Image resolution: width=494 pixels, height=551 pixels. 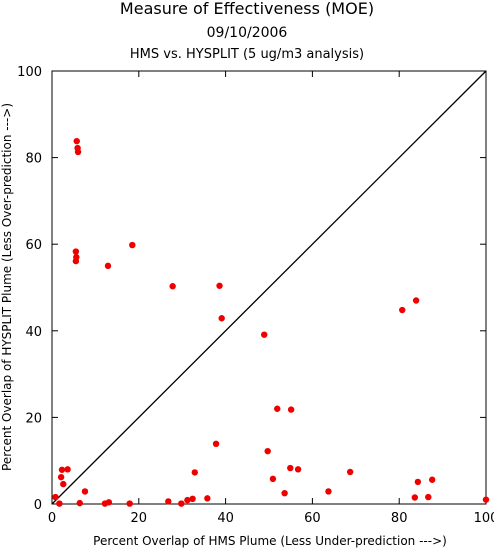 What do you see at coordinates (139, 518) in the screenshot?
I see `x-tick-label: 20` at bounding box center [139, 518].